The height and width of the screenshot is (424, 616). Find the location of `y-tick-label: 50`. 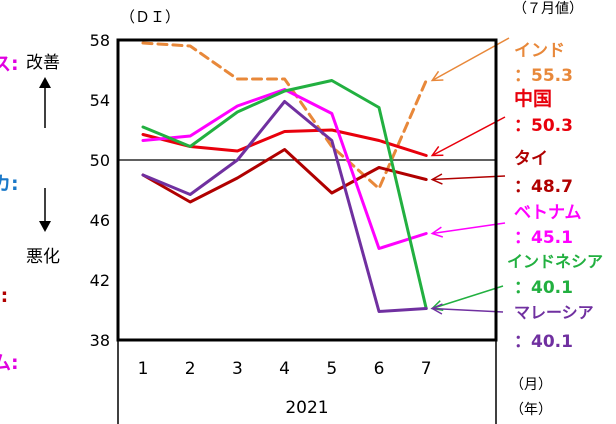

y-tick-label: 50 is located at coordinates (100, 160).